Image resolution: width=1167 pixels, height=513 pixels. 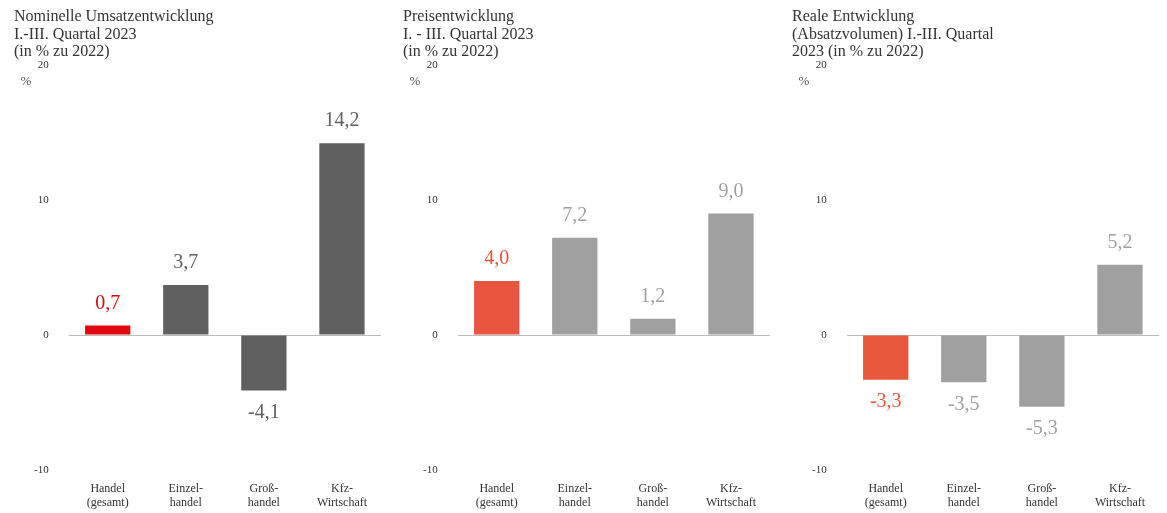 What do you see at coordinates (885, 399) in the screenshot?
I see `data-label: -3,3` at bounding box center [885, 399].